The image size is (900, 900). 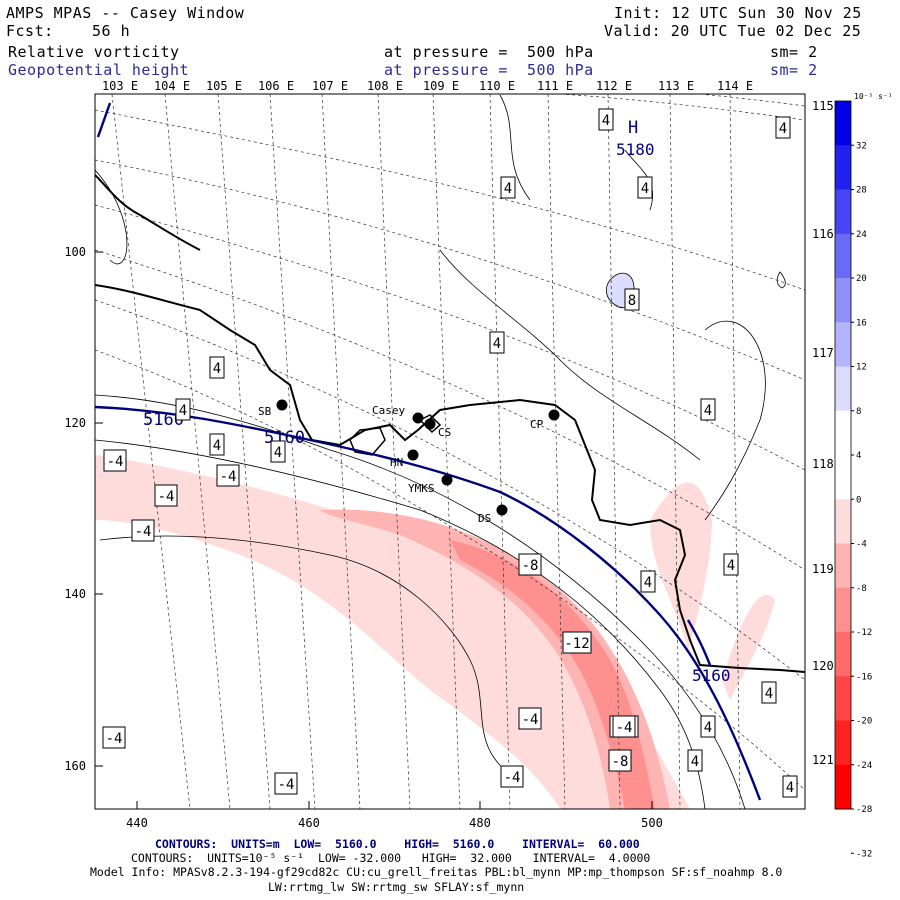 What do you see at coordinates (555, 86) in the screenshot?
I see `top-lon-label: 111 E` at bounding box center [555, 86].